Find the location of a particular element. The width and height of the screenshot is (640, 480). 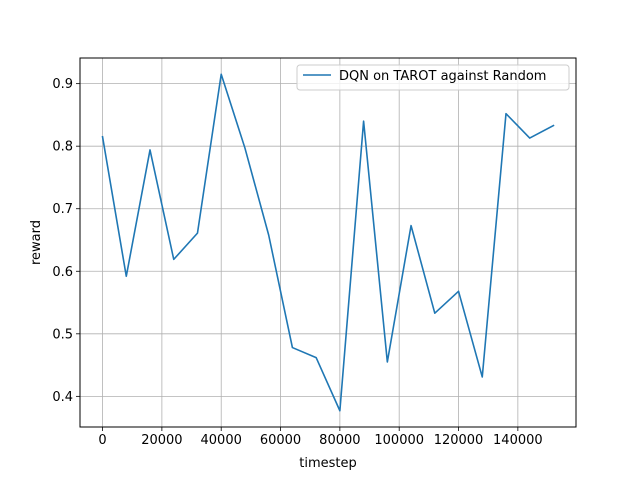

x-tick-label: 80000 is located at coordinates (339, 440).